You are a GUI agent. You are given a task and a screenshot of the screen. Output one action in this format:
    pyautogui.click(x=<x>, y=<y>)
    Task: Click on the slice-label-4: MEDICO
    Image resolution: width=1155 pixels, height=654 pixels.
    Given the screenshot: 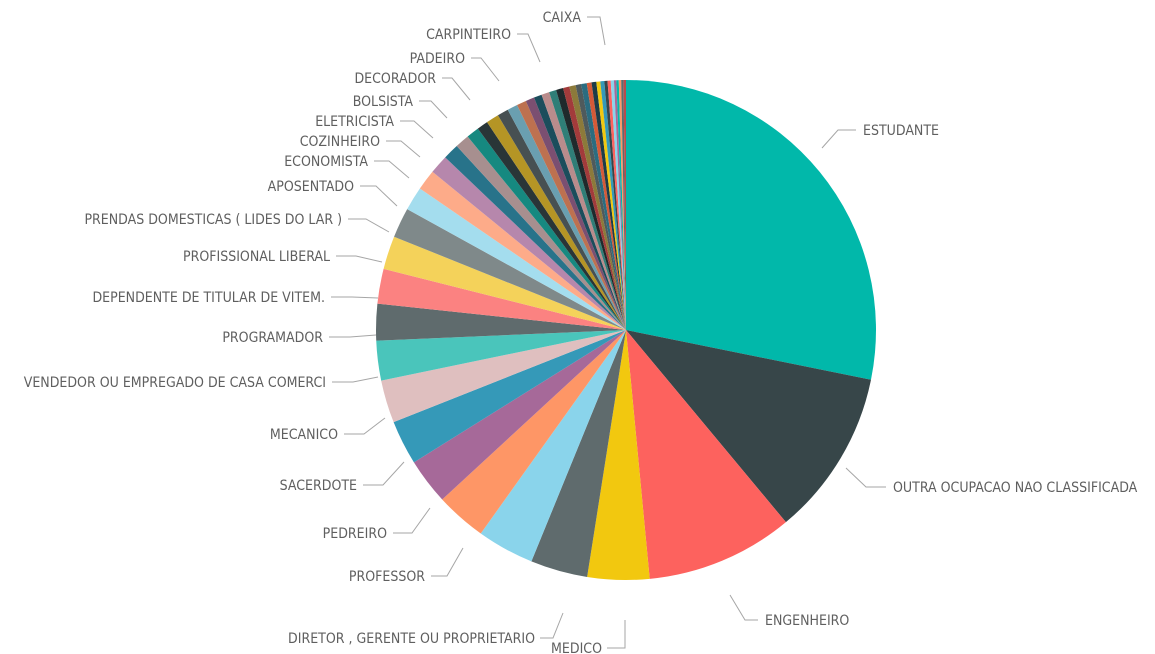 What is the action you would take?
    pyautogui.click(x=576, y=647)
    